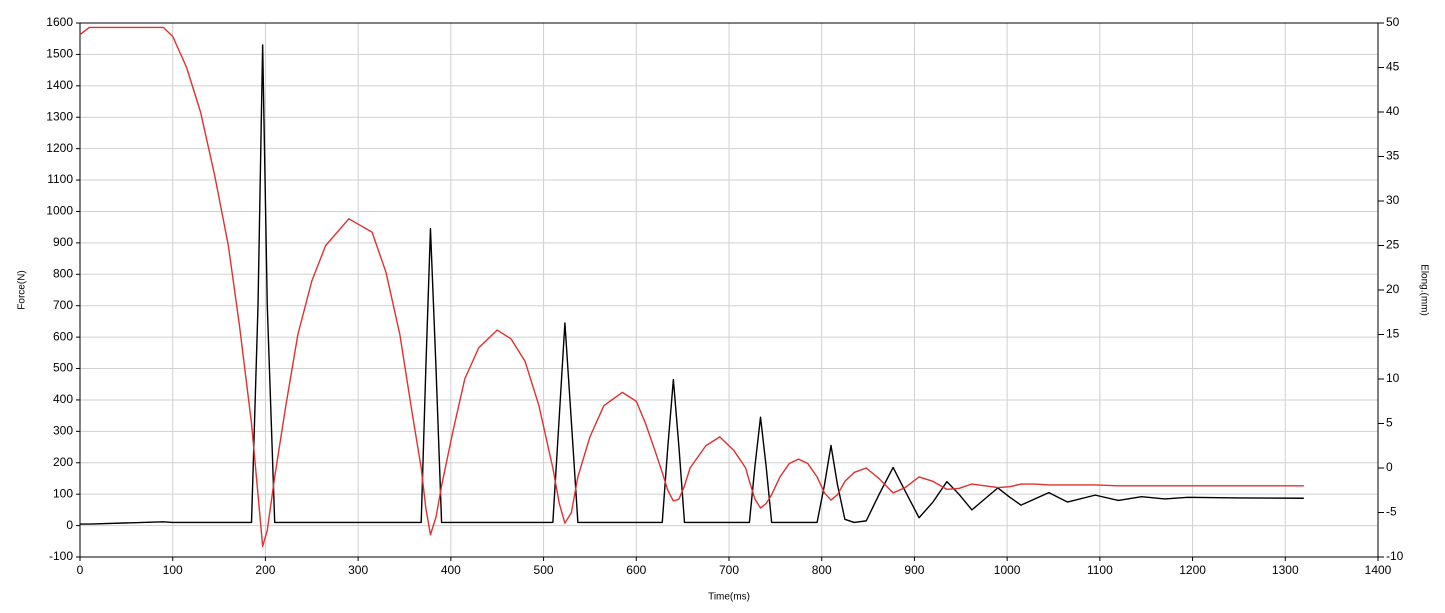 This screenshot has height=613, width=1445. What do you see at coordinates (59, 85) in the screenshot?
I see `y-tick-label: 1400` at bounding box center [59, 85].